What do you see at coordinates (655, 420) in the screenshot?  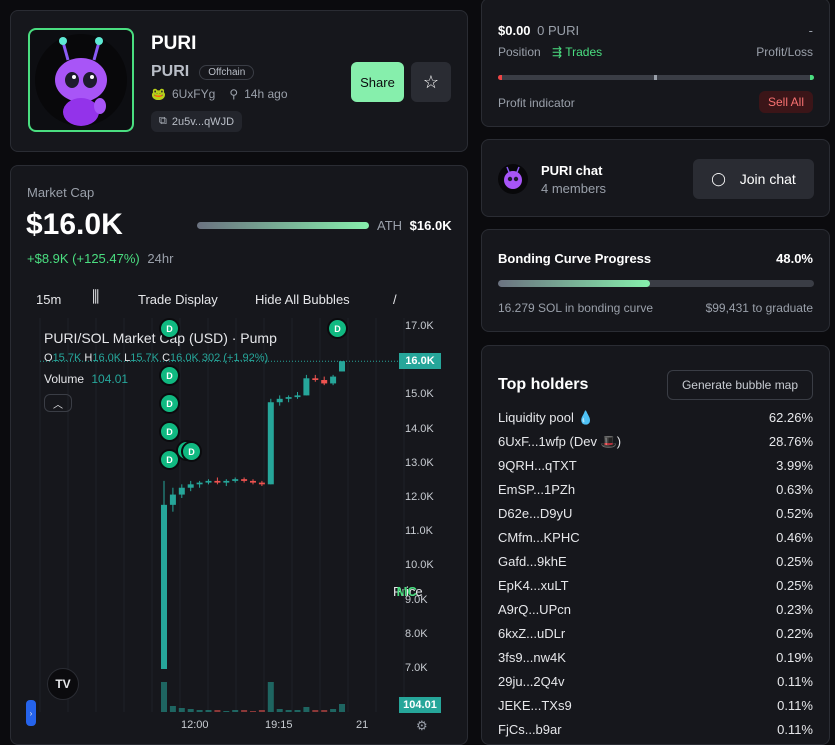 I see `holder-row: Liquidity pool 💧 62.26%` at bounding box center [655, 420].